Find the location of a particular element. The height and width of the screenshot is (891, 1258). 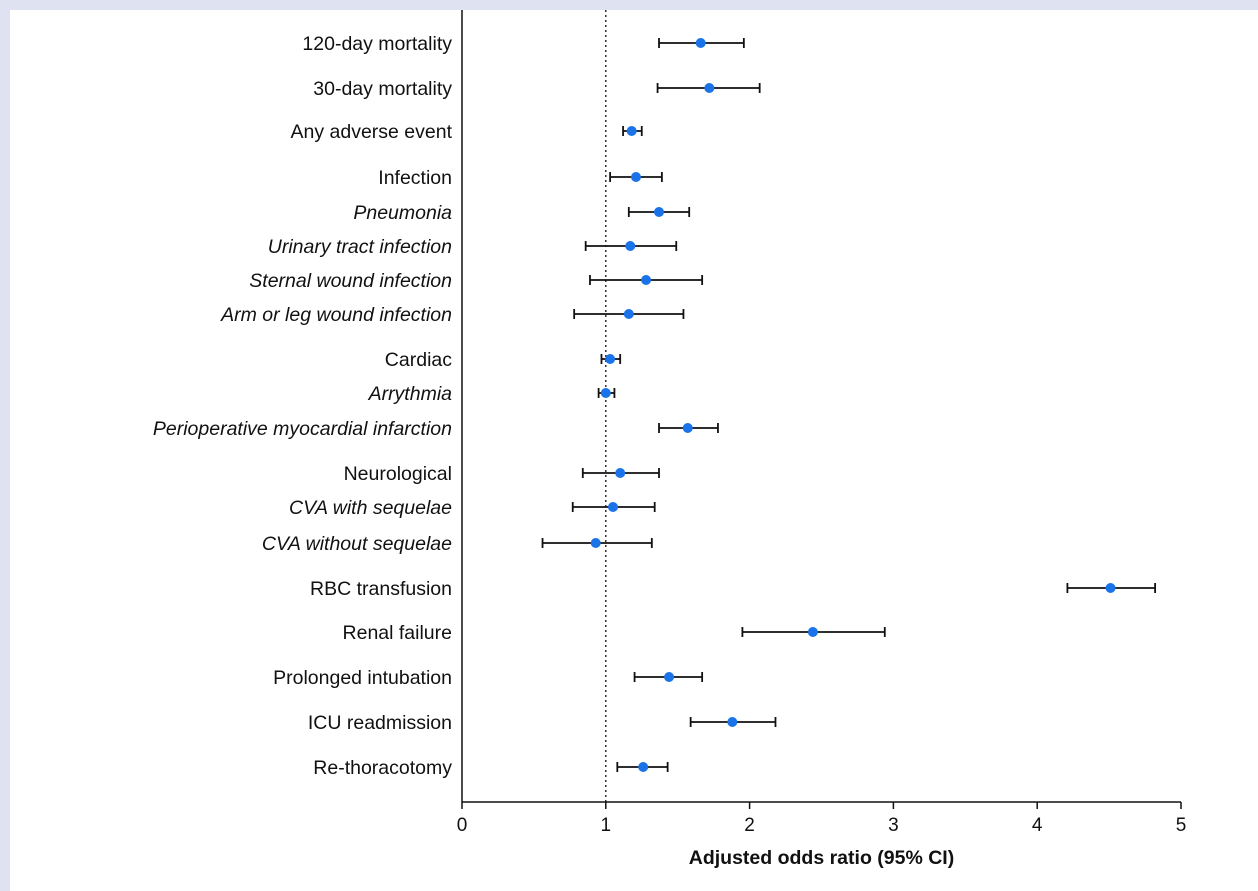

row-label: Infection is located at coordinates (415, 178).